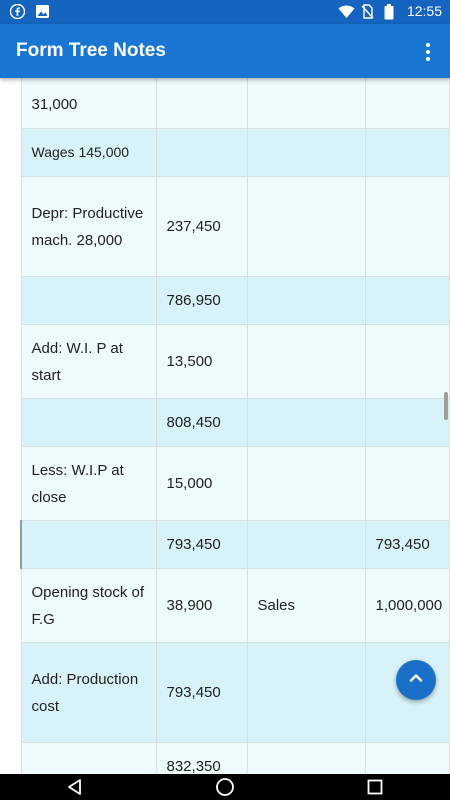  I want to click on table-row: 808,450, so click(235, 422).